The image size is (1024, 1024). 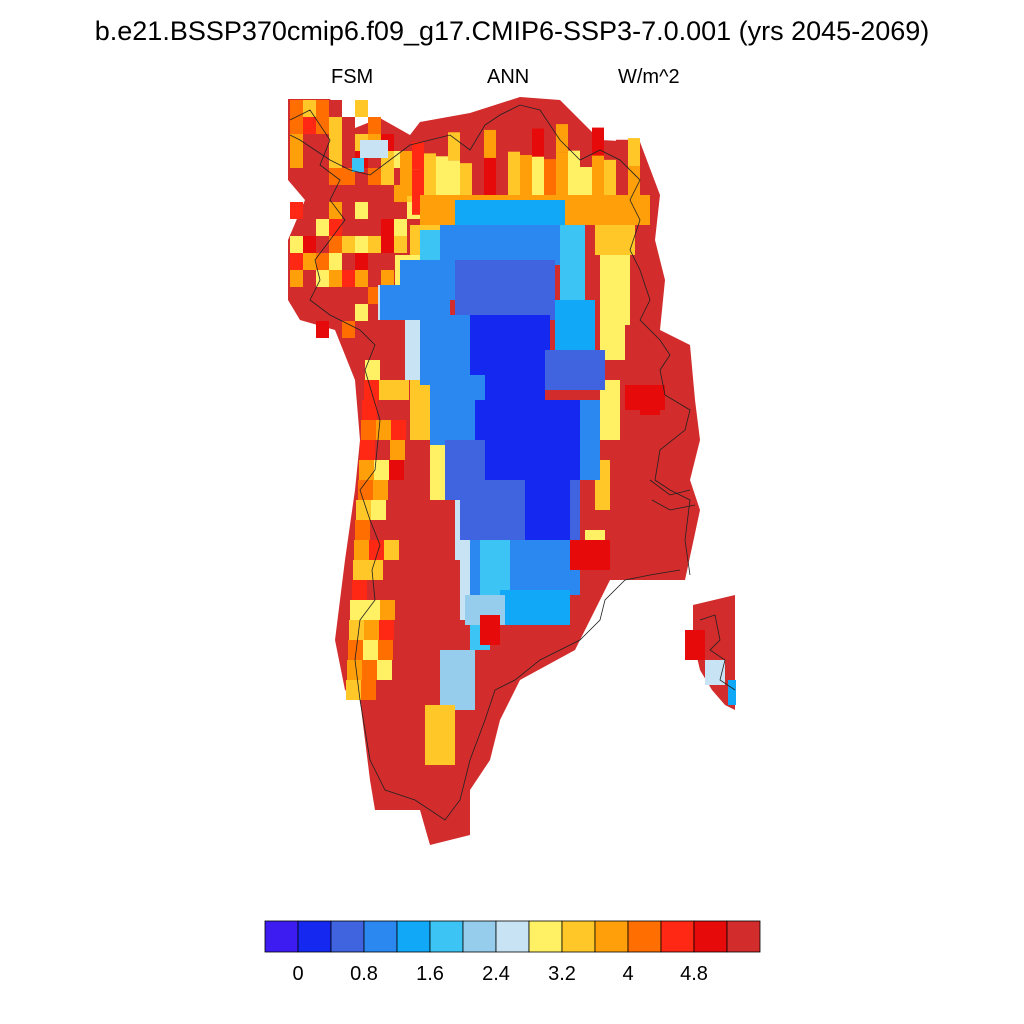 I want to click on colorbar-tick-label: 2.4, so click(x=496, y=974).